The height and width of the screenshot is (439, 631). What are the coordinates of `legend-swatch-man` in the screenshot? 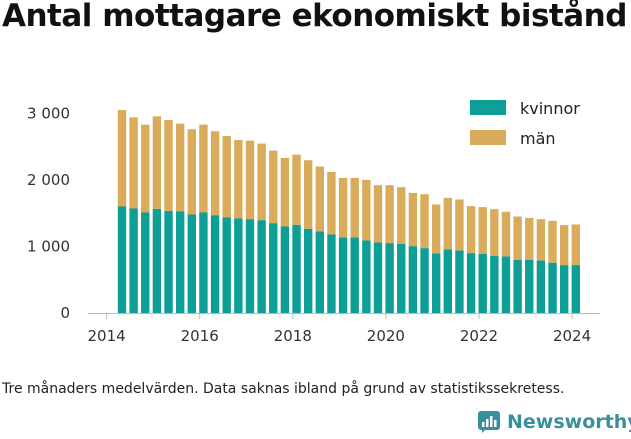 It's located at (488, 137).